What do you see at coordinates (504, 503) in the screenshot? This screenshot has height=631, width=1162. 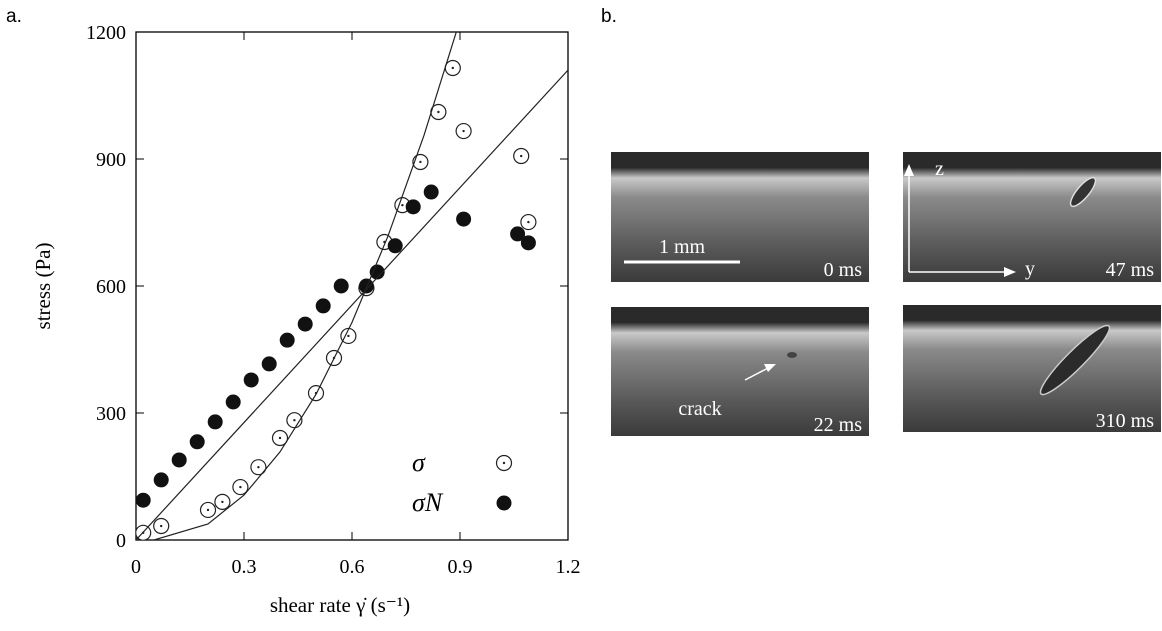 I see `legend-marker` at bounding box center [504, 503].